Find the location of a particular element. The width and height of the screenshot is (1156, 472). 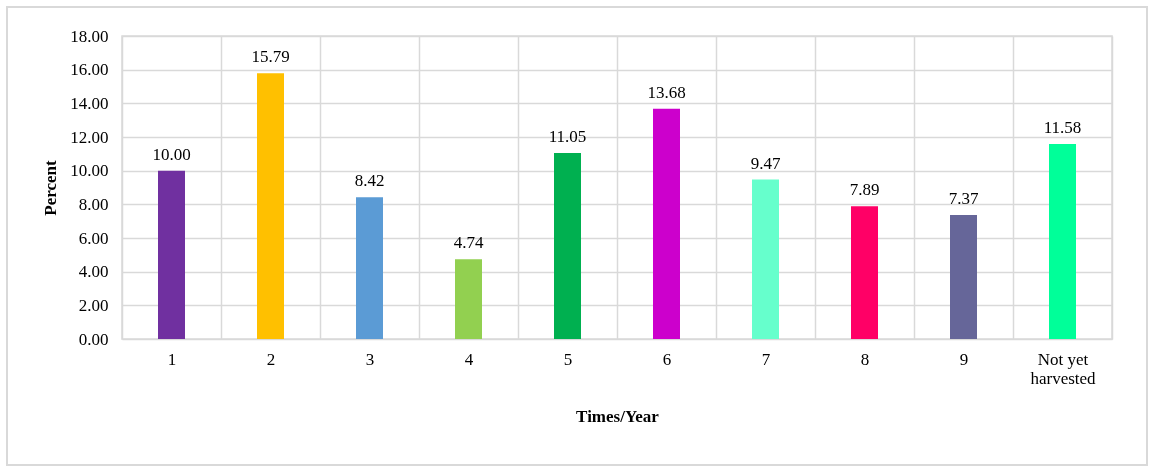

data-label: 11.58 is located at coordinates (1062, 128).